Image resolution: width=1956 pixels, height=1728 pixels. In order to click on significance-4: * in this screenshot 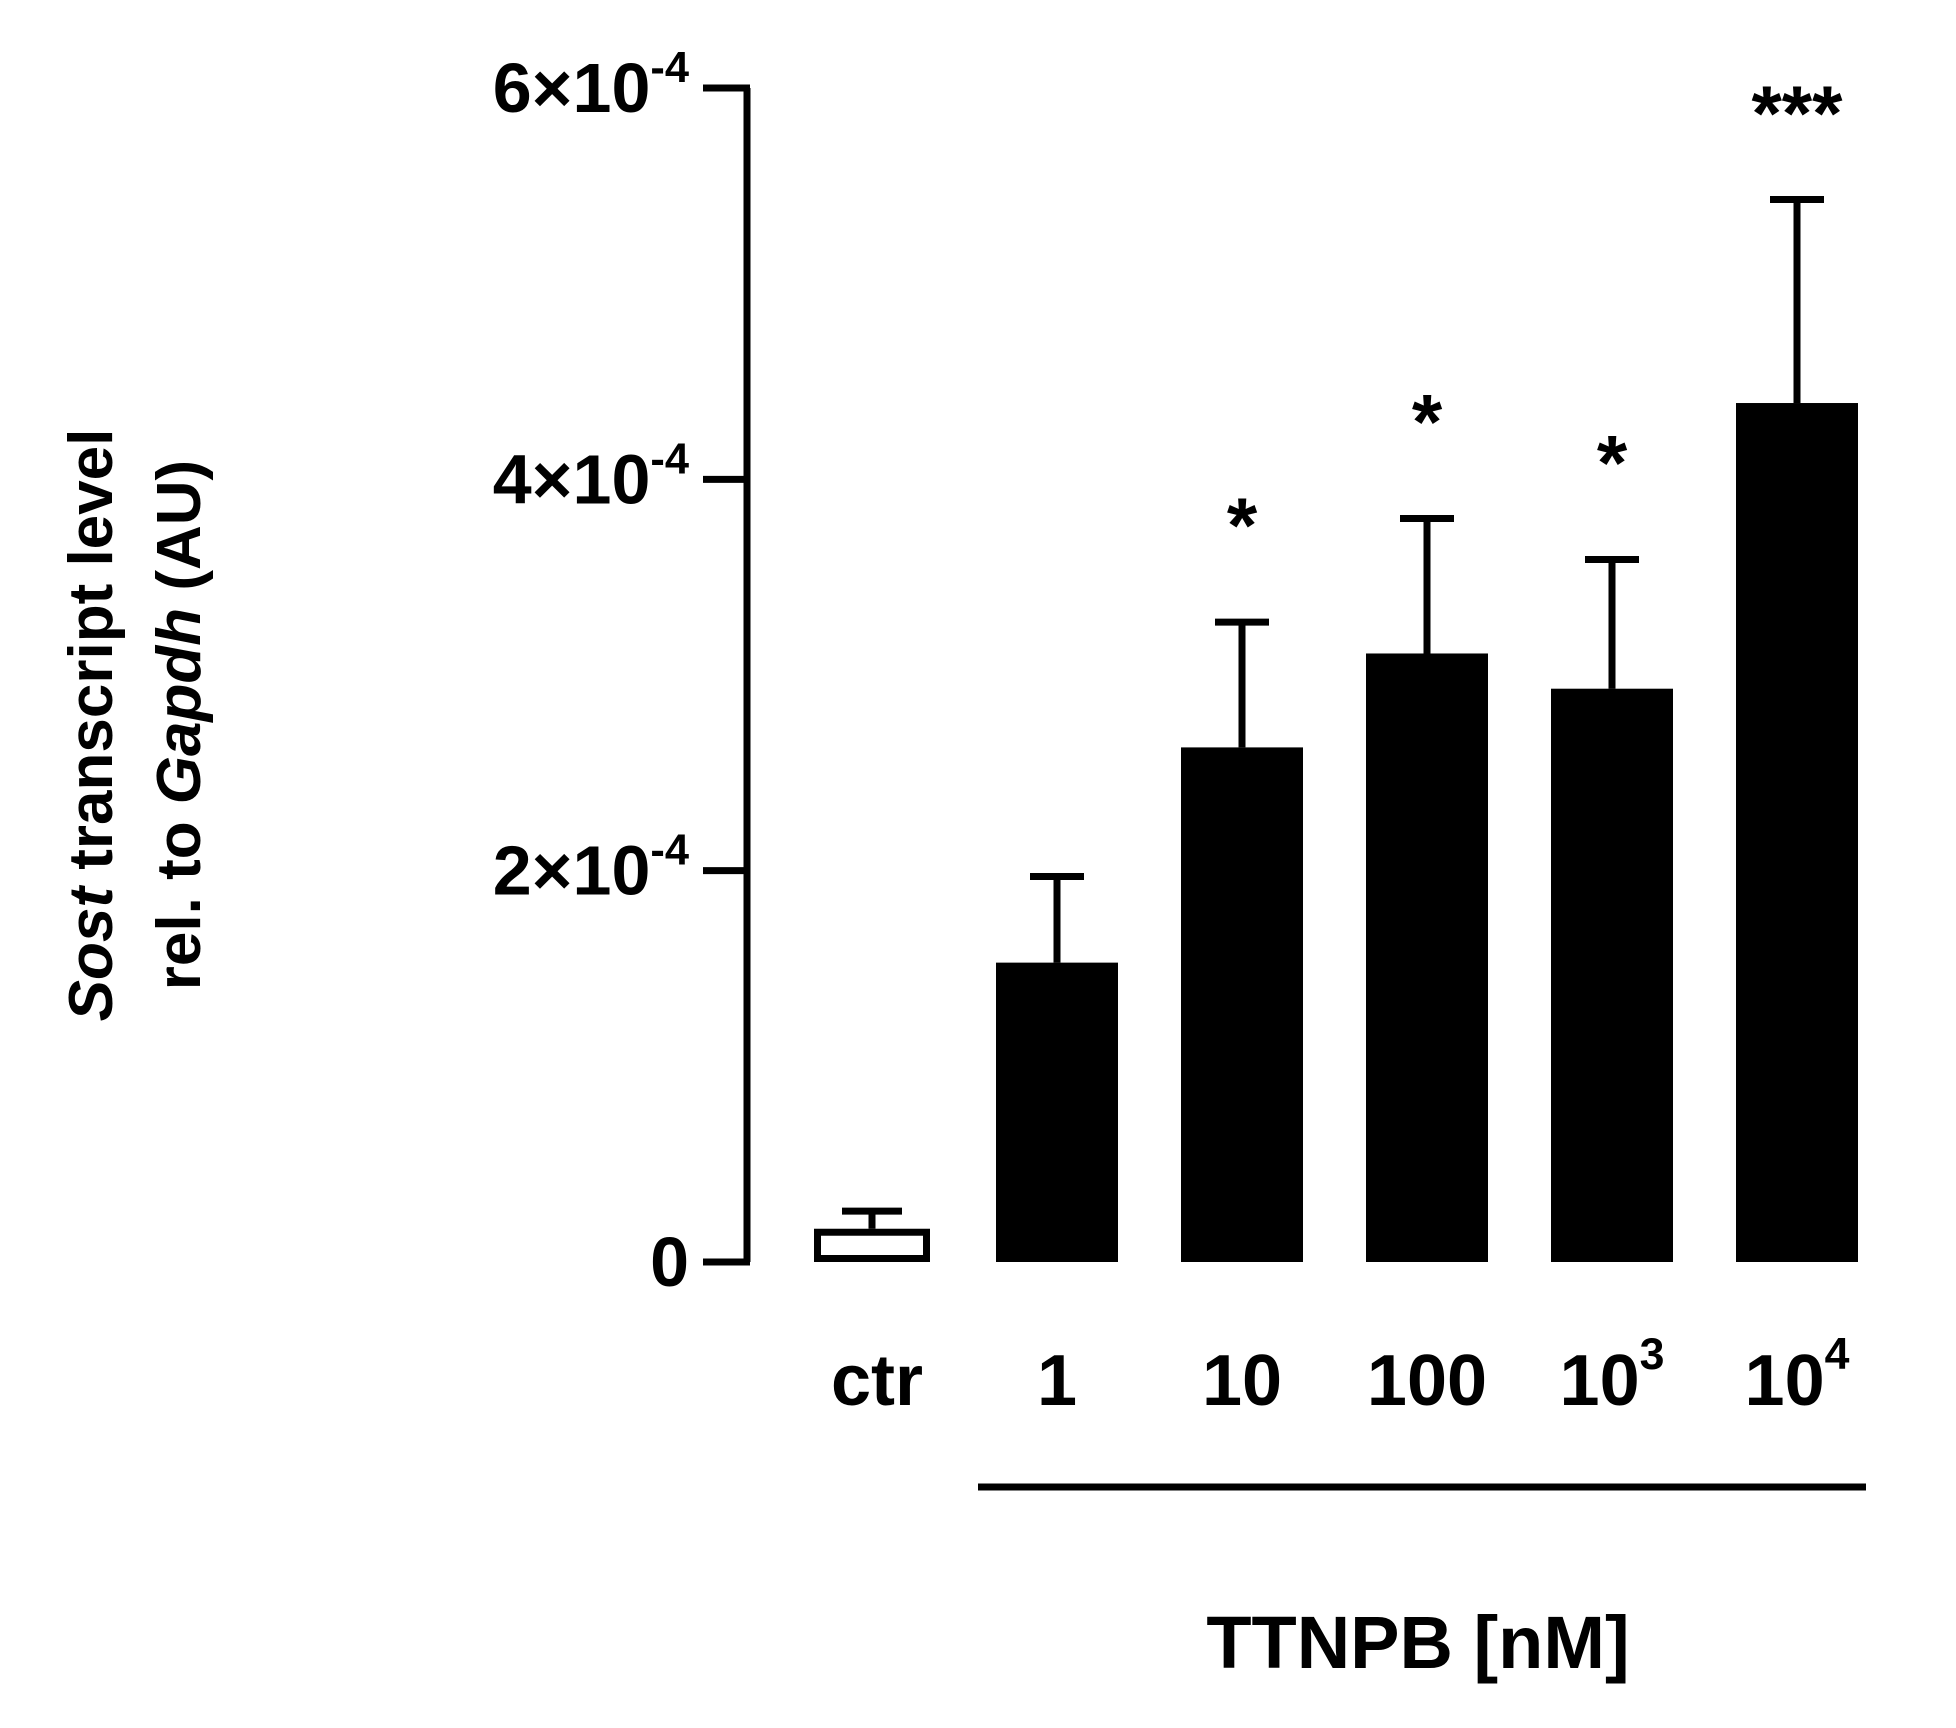, I will do `click(1612, 463)`.